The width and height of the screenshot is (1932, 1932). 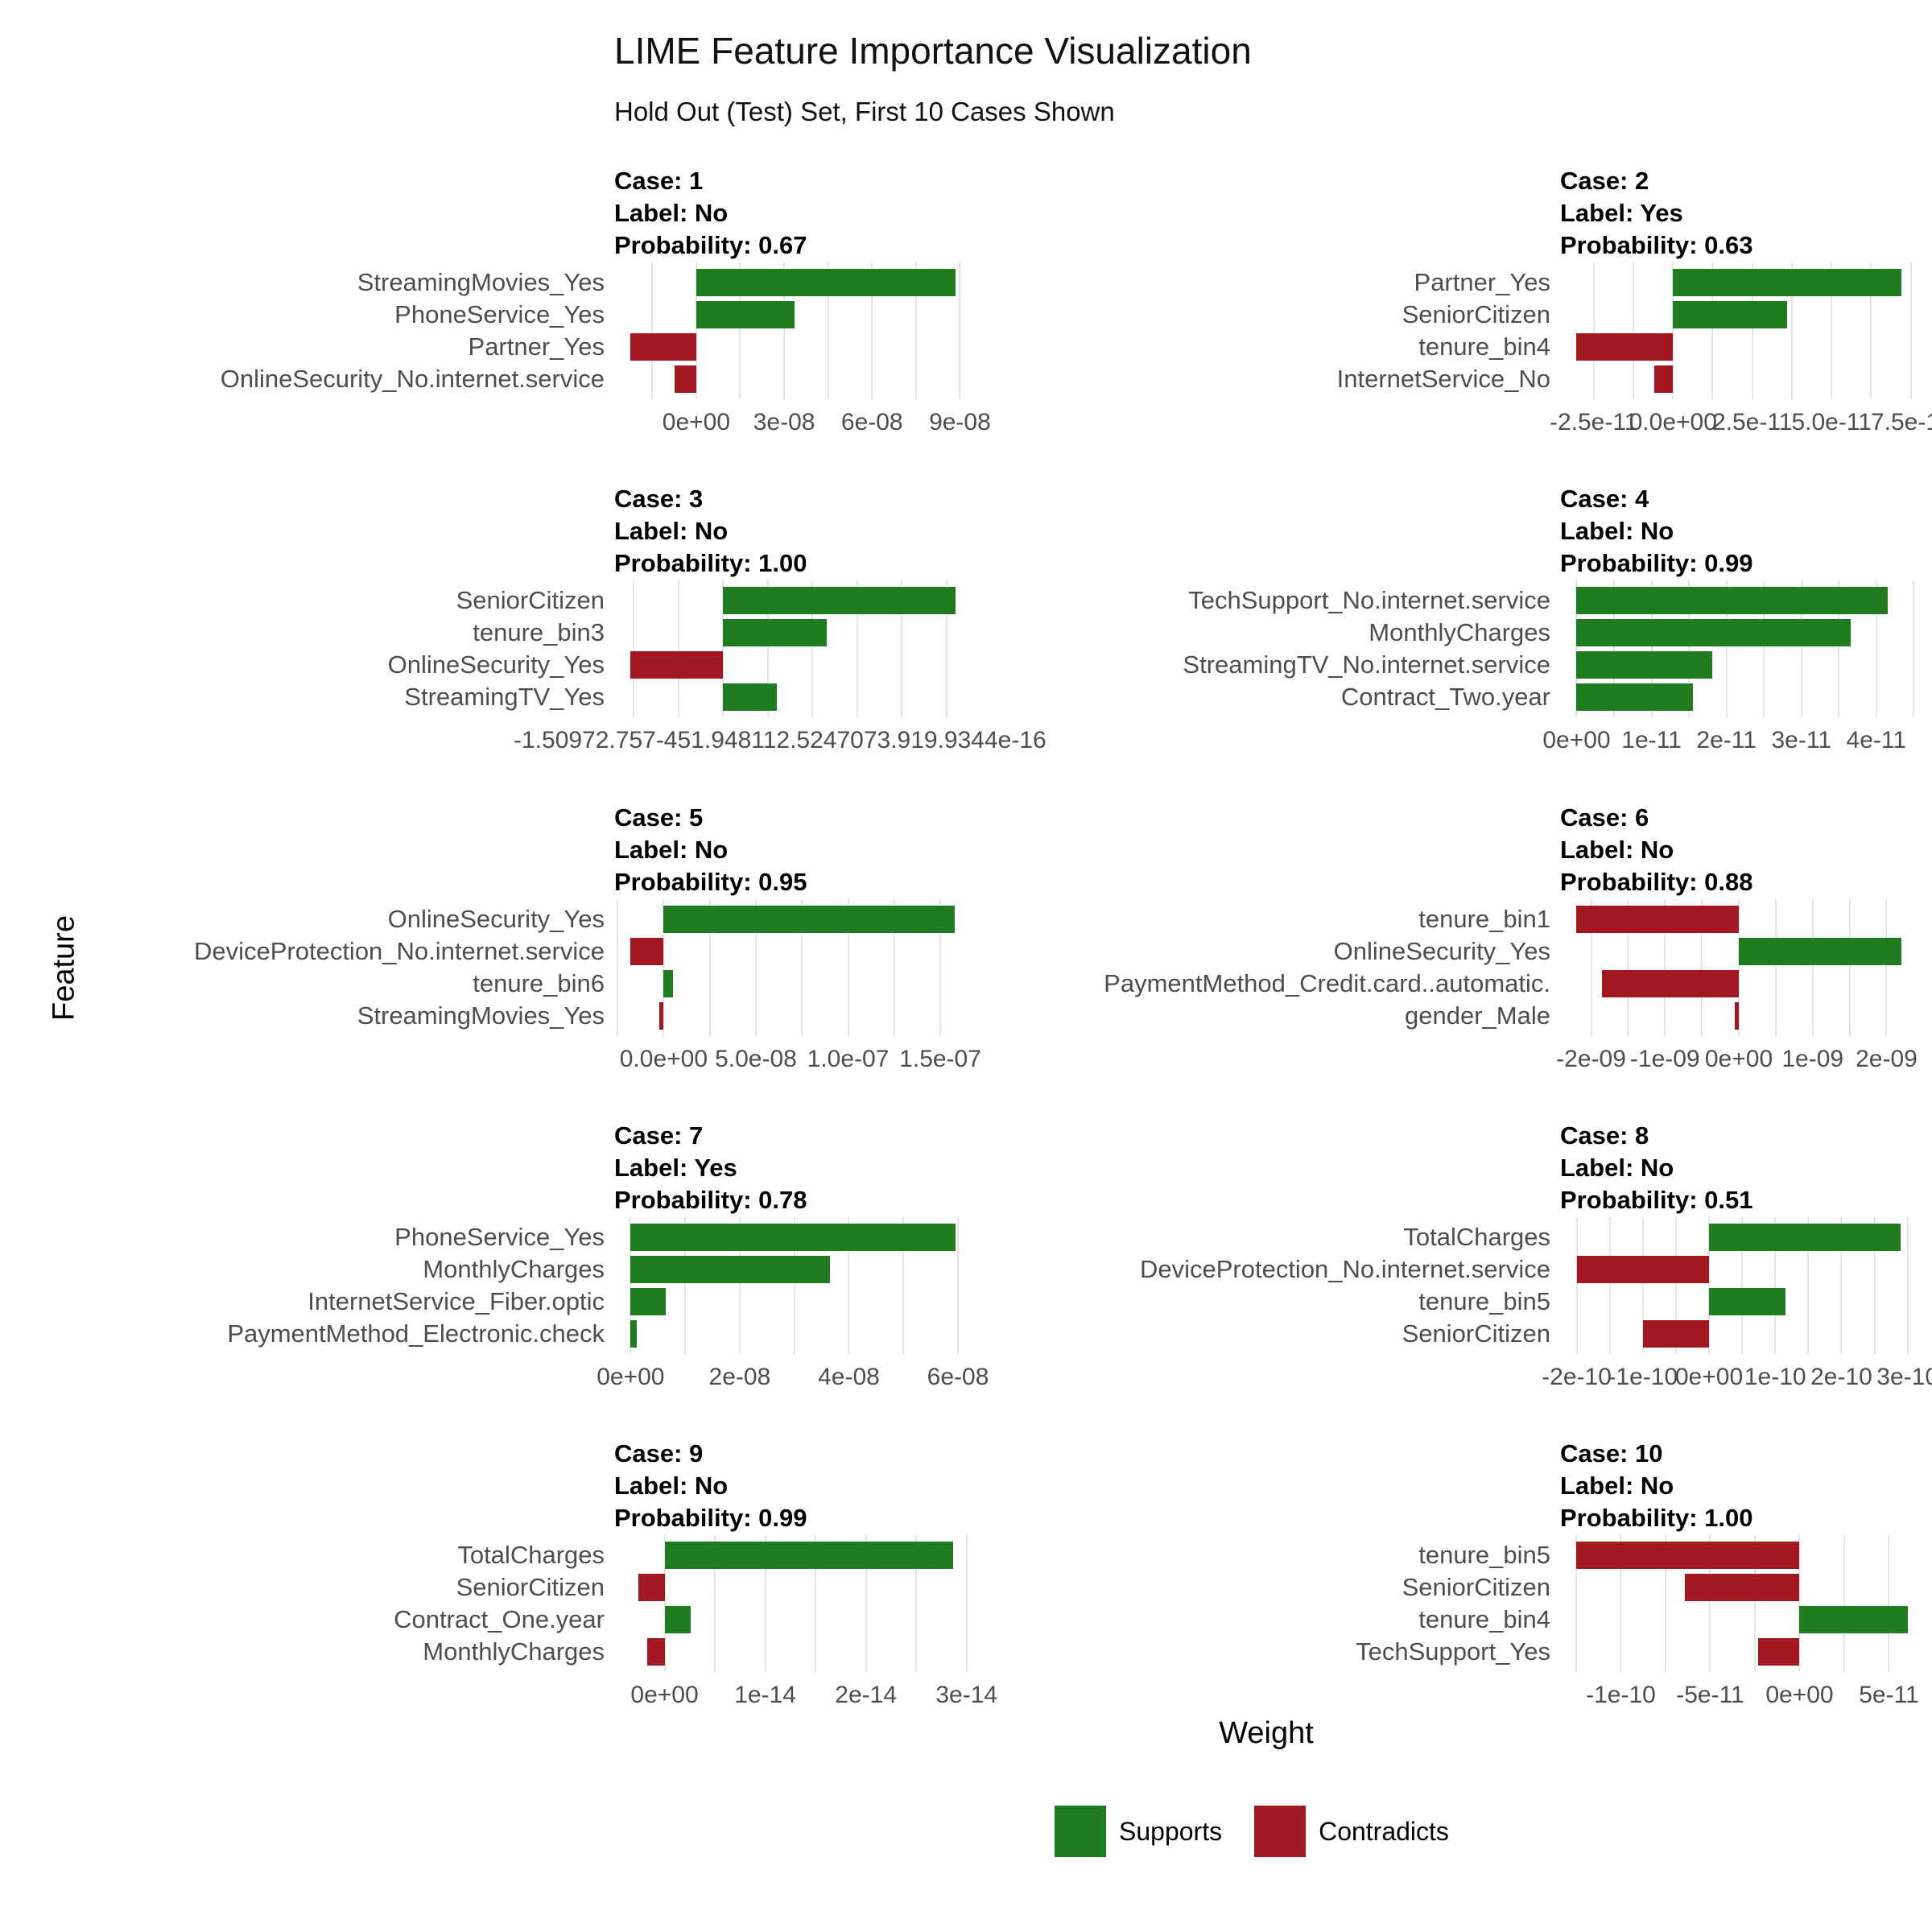 What do you see at coordinates (1656, 850) in the screenshot?
I see `facet-strip: Case: 6 Label: No Probability: 0.88` at bounding box center [1656, 850].